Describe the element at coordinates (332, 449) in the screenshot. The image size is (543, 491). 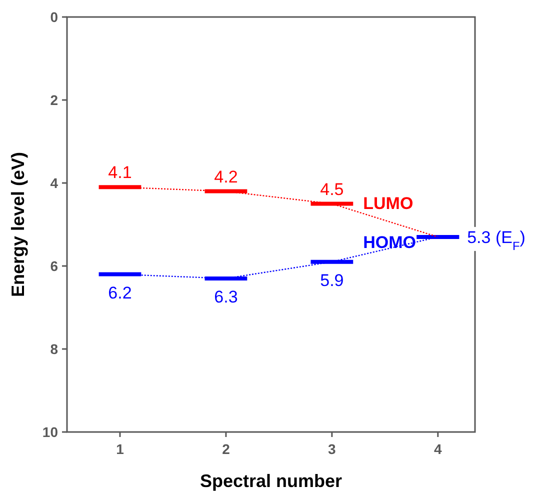
I see `x-tick-label: 3` at that location.